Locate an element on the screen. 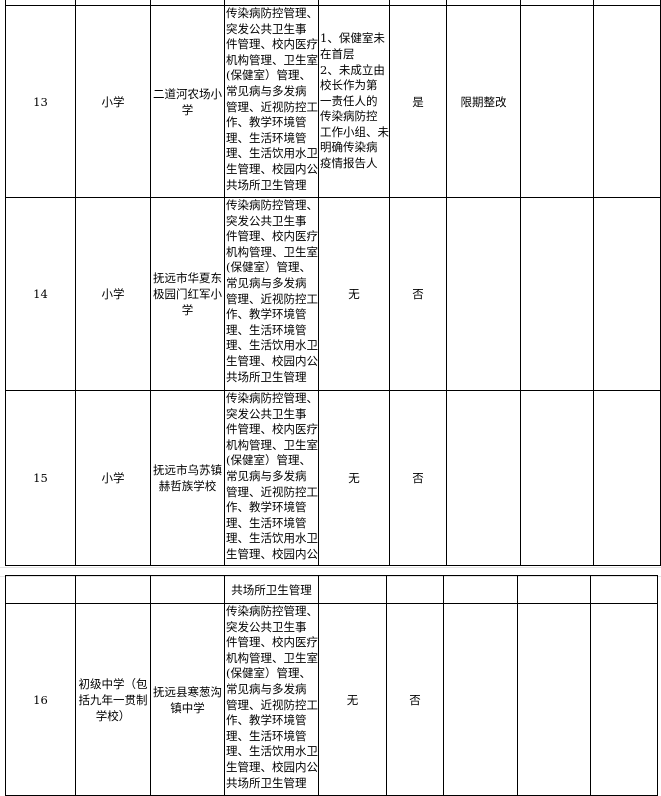 This screenshot has height=796, width=661. has-issue: 是 is located at coordinates (418, 101).